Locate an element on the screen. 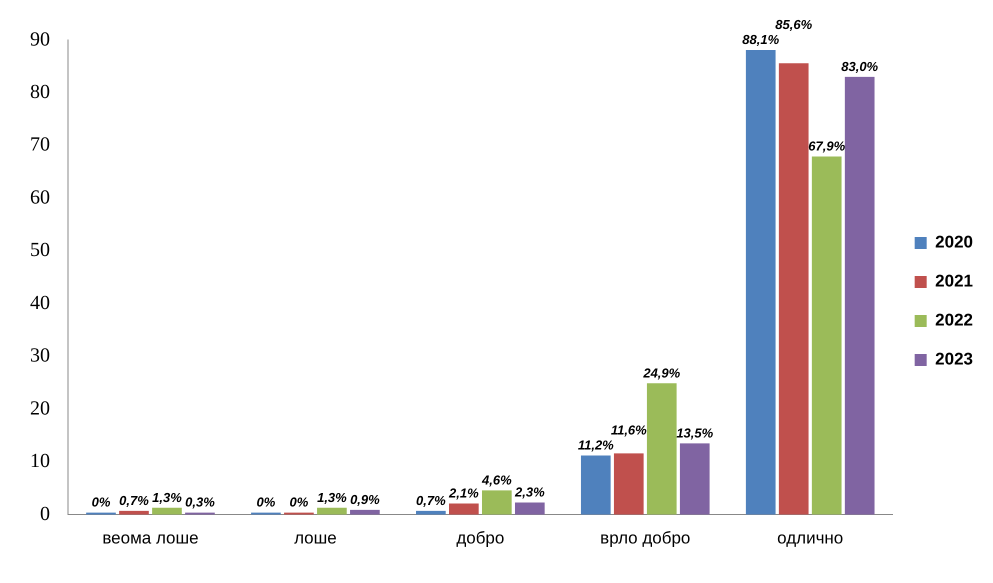  legend-label: 2020 is located at coordinates (954, 242).